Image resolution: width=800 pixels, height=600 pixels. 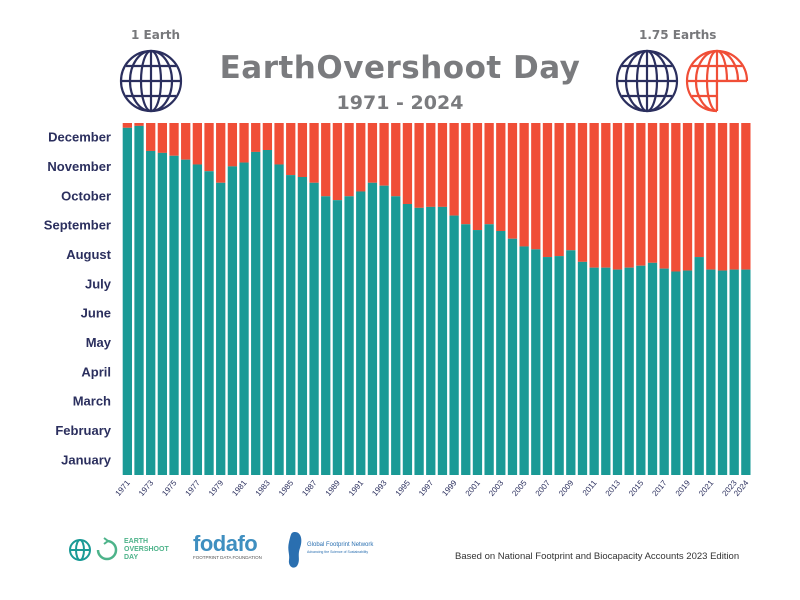 I want to click on y-tick-label: June, so click(x=96, y=313).